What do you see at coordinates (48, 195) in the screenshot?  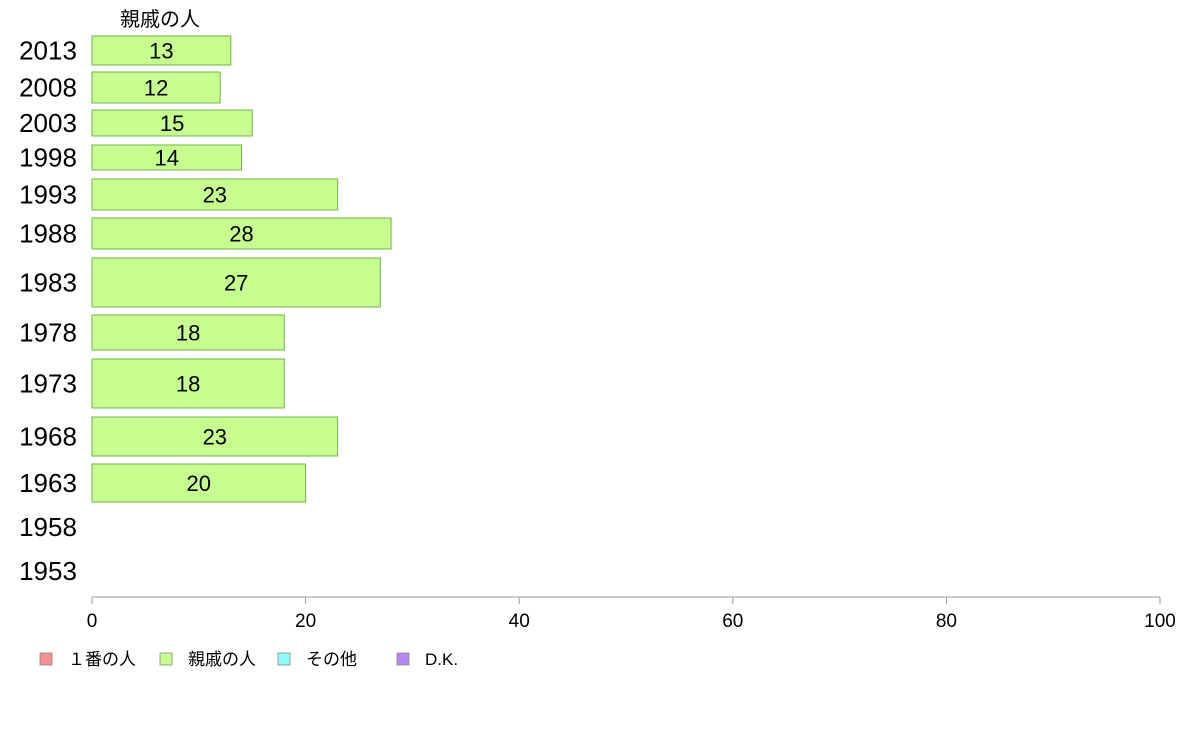 I see `y-tick-label: 1993` at bounding box center [48, 195].